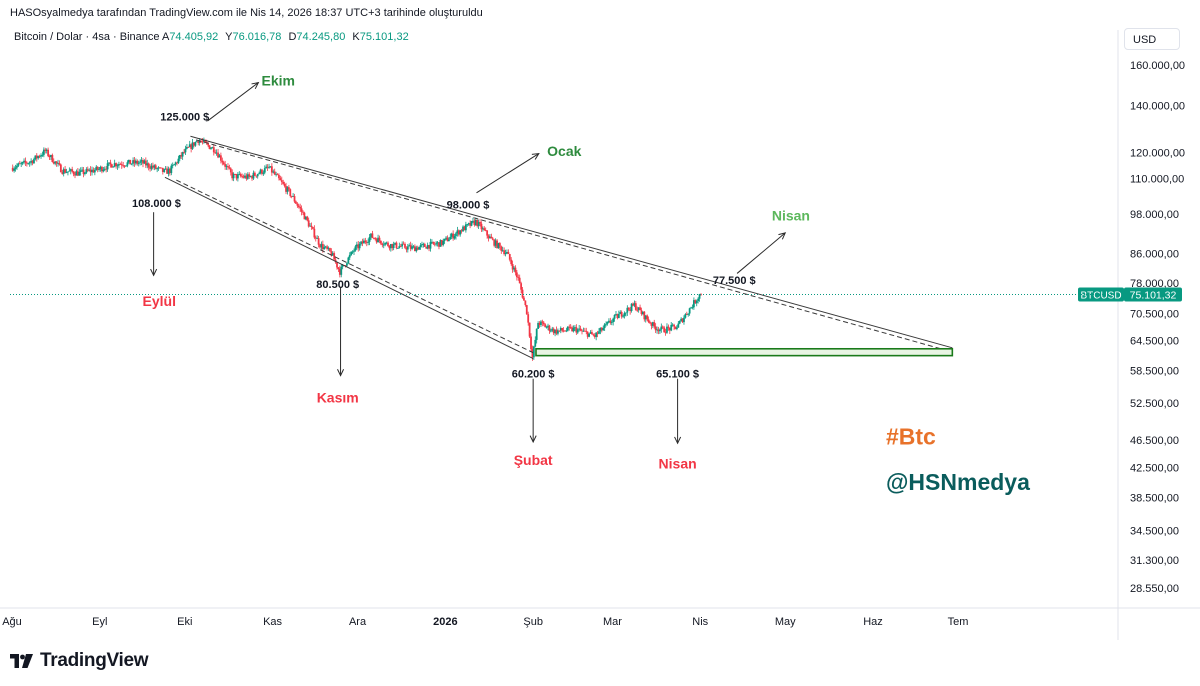 This screenshot has width=1200, height=686. Describe the element at coordinates (12, 622) in the screenshot. I see `x-tick-label: Ağu` at that location.